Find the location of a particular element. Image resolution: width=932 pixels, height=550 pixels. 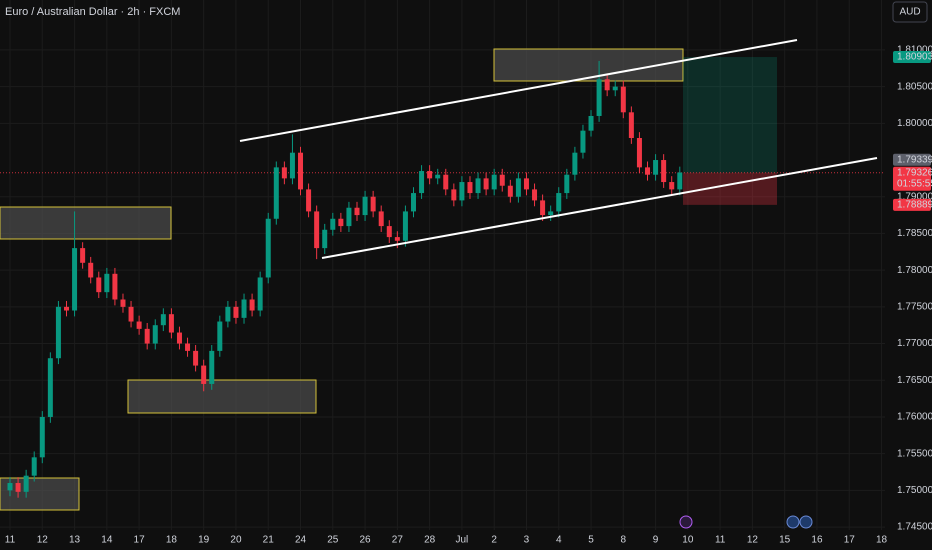

currency-label: AUD is located at coordinates (909, 12).